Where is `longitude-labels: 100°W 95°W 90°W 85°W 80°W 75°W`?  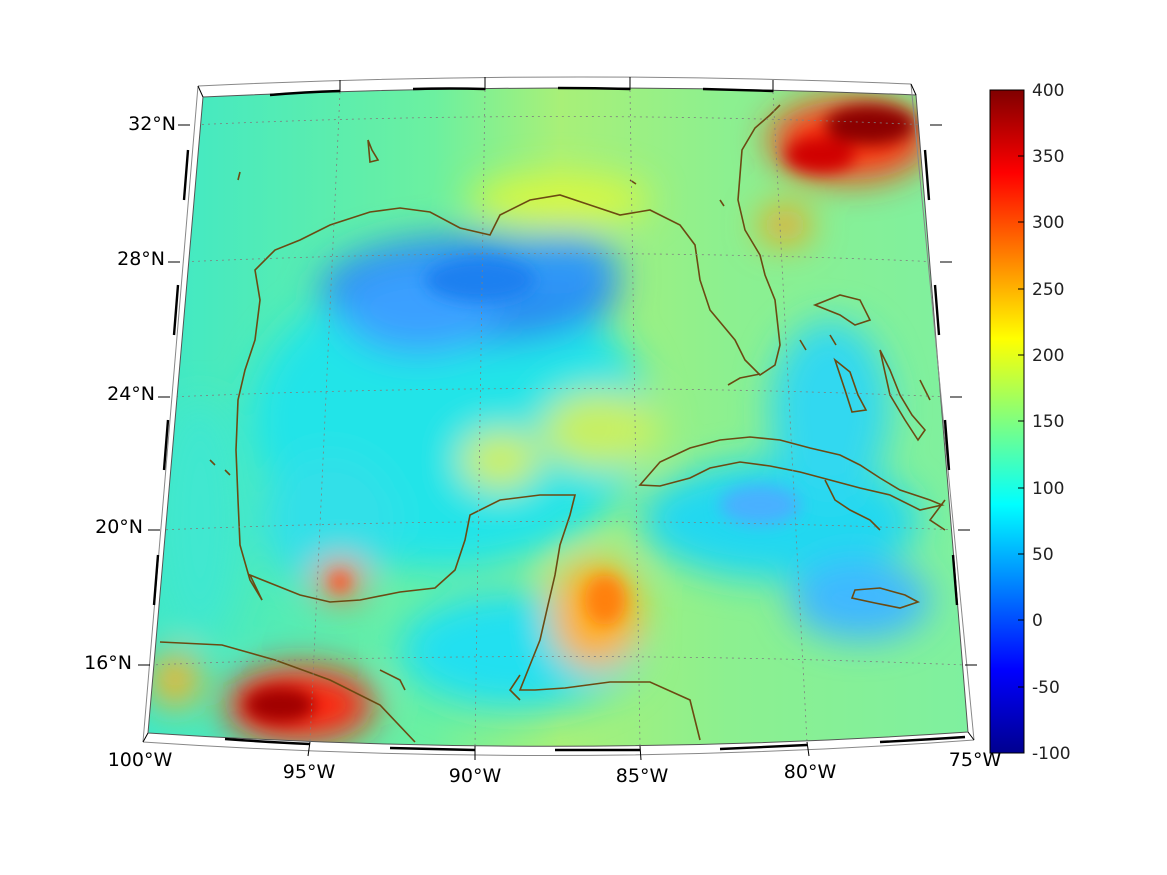
longitude-labels: 100°W 95°W 90°W 85°W 80°W 75°W is located at coordinates (555, 768).